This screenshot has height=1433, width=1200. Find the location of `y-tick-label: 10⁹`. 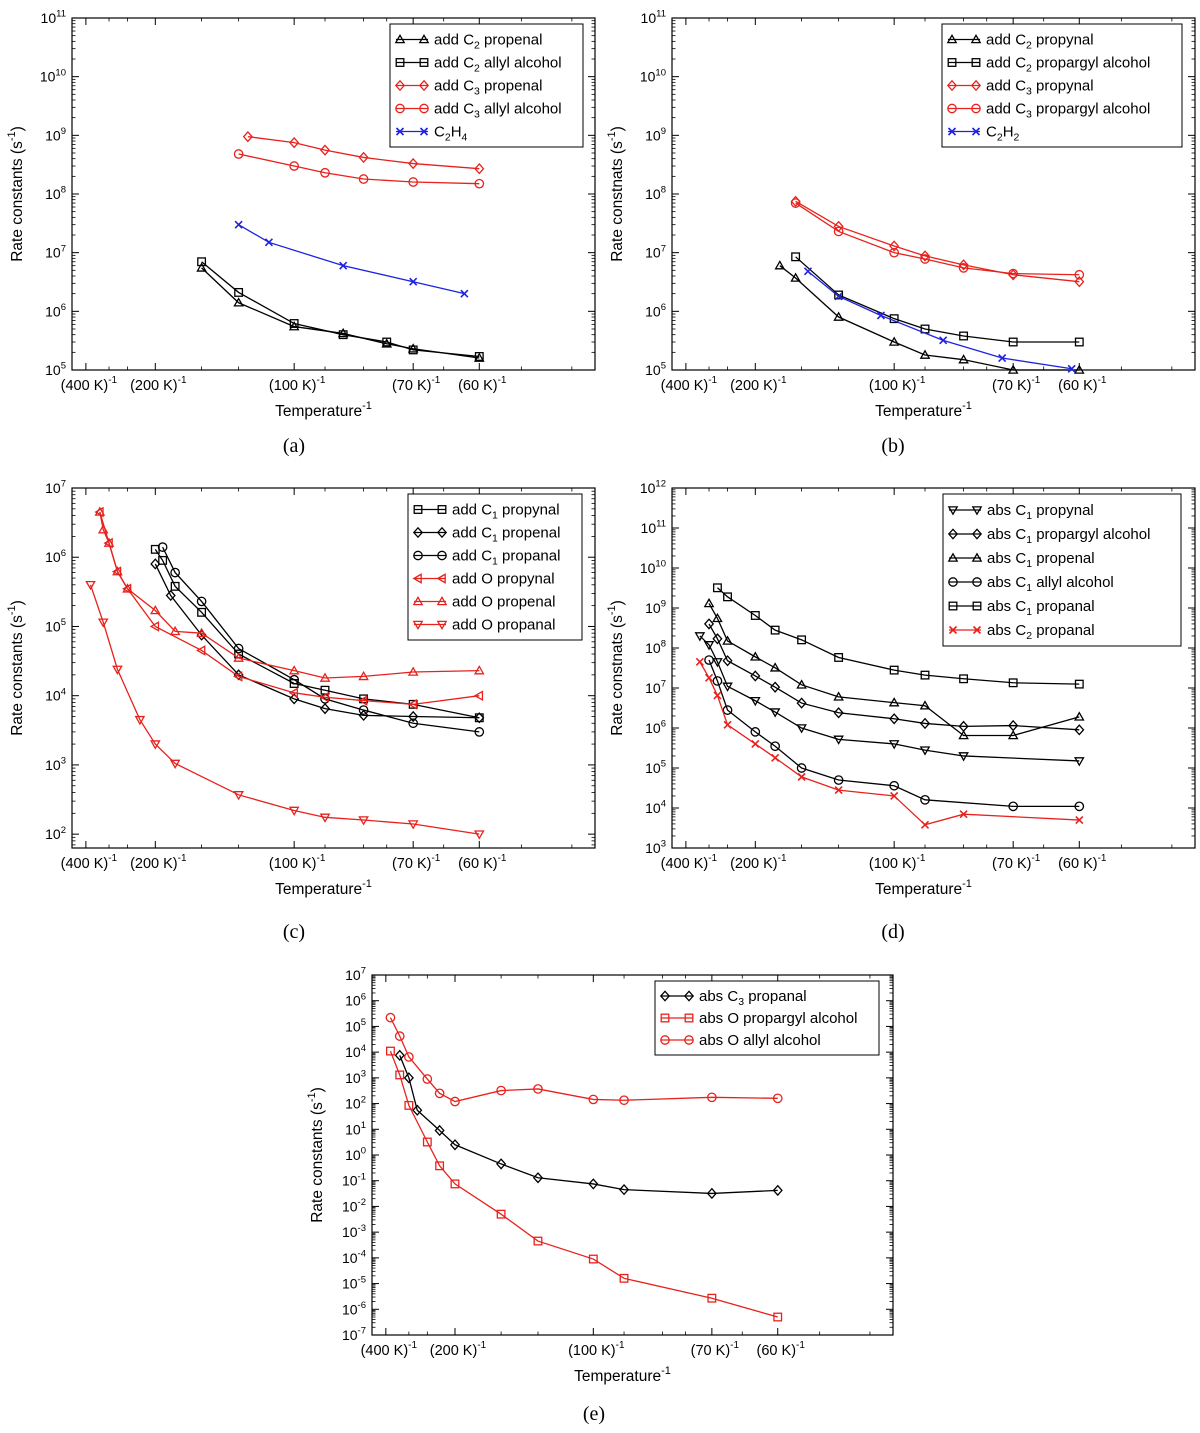

y-tick-label: 10⁹ is located at coordinates (655, 607).